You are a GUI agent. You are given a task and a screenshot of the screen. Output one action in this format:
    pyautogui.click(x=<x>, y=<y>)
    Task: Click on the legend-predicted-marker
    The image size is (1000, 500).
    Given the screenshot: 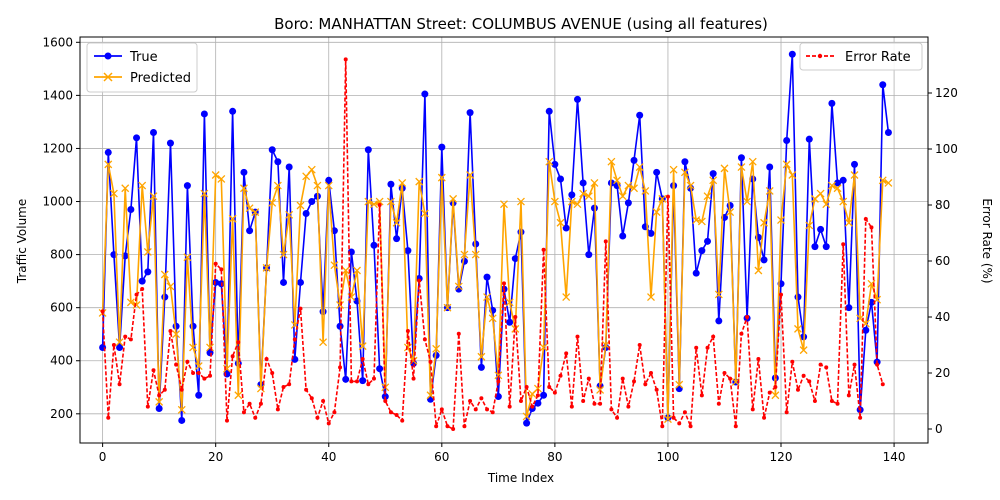 What is the action you would take?
    pyautogui.click(x=108, y=77)
    